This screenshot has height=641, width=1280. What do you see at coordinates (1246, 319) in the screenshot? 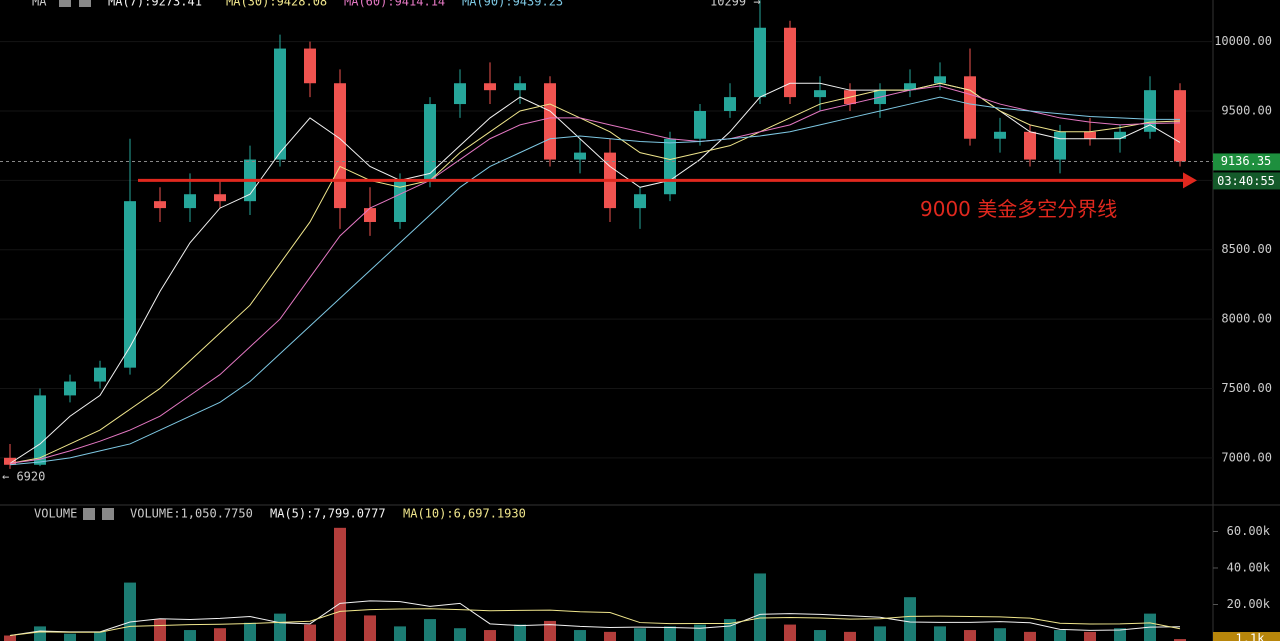
I see `y-tick-label: 8000.00` at bounding box center [1246, 319].